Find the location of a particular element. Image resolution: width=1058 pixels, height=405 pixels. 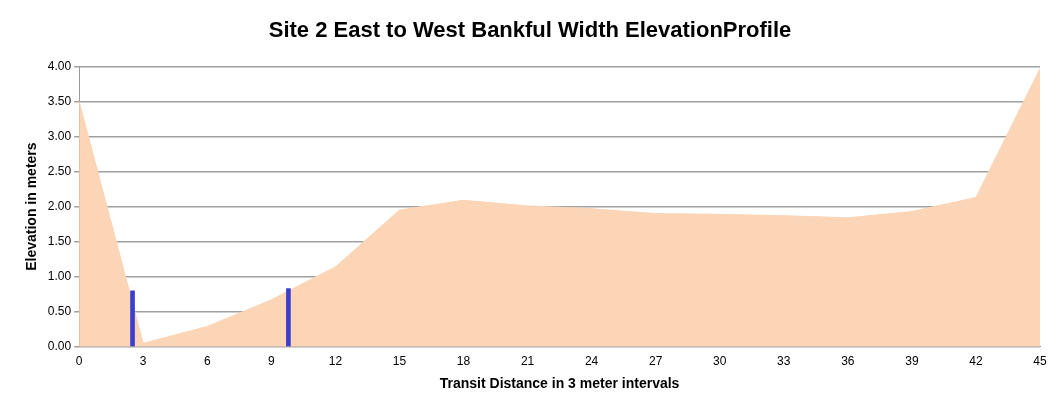

x-tick-label: 33 is located at coordinates (784, 361).